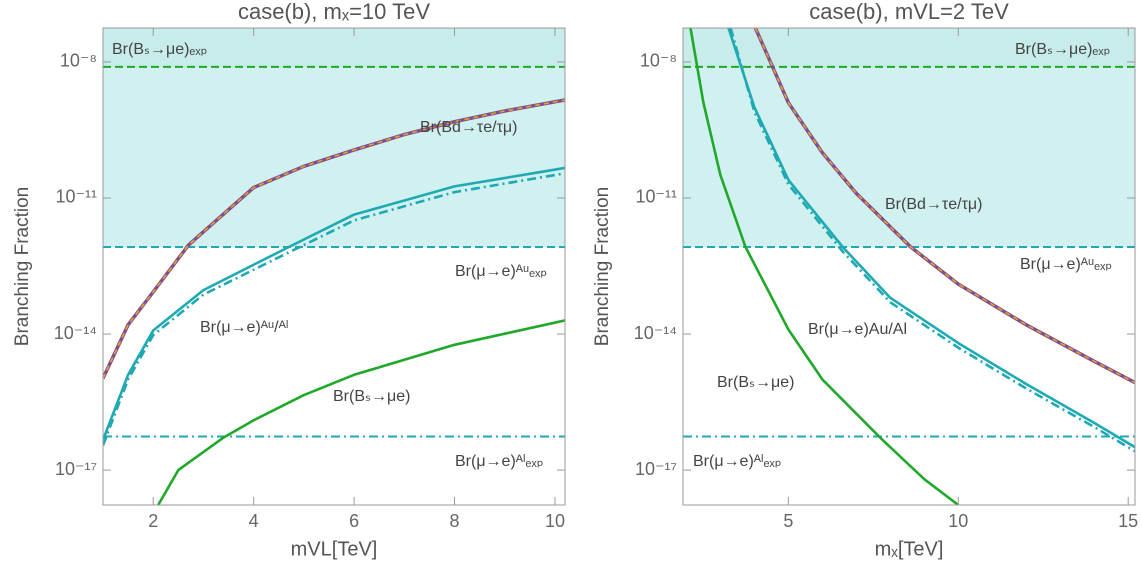 The image size is (1142, 567). What do you see at coordinates (455, 521) in the screenshot?
I see `x-tick-label: 8` at bounding box center [455, 521].